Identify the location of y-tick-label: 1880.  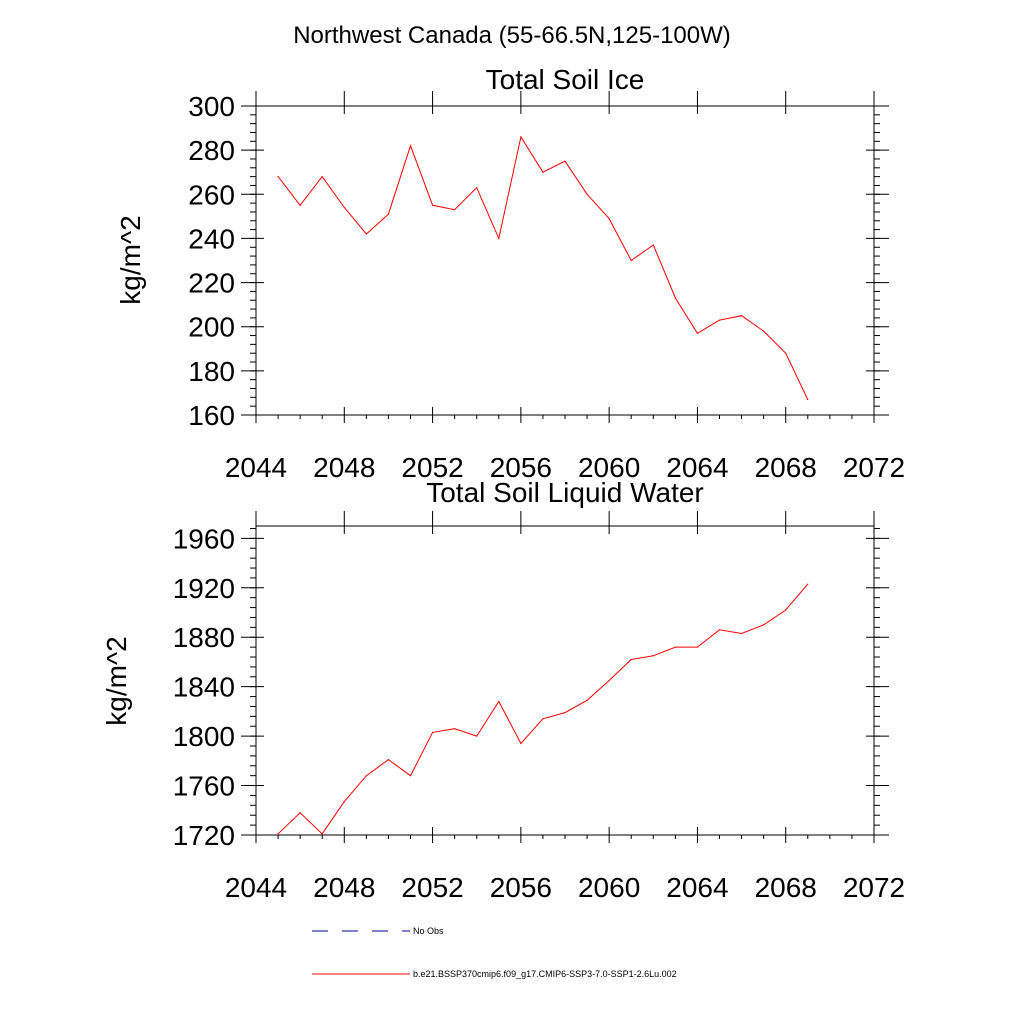
(204, 637).